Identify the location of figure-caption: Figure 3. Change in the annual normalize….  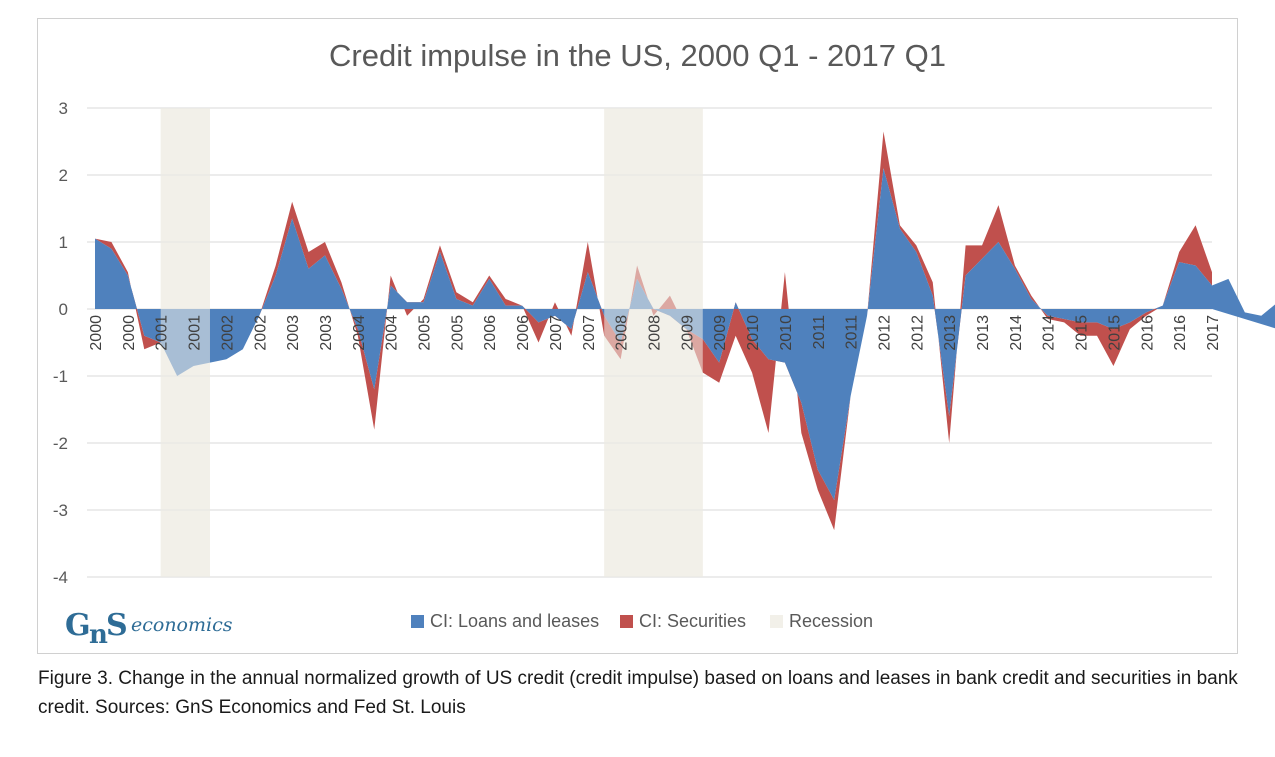
(638, 693).